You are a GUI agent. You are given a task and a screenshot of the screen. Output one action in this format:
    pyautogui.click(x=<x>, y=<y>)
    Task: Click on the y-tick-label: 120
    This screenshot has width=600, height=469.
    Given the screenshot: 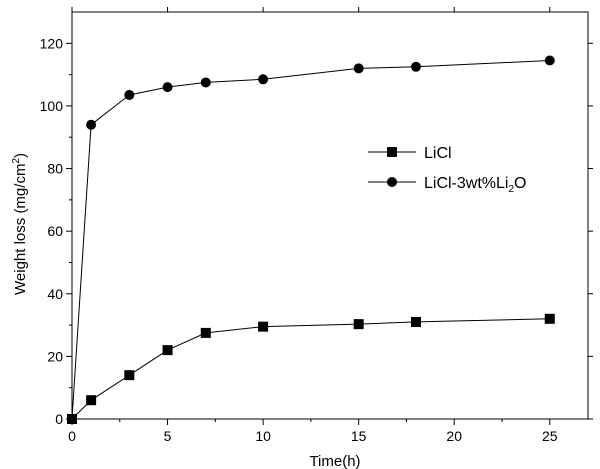 What is the action you would take?
    pyautogui.click(x=52, y=43)
    